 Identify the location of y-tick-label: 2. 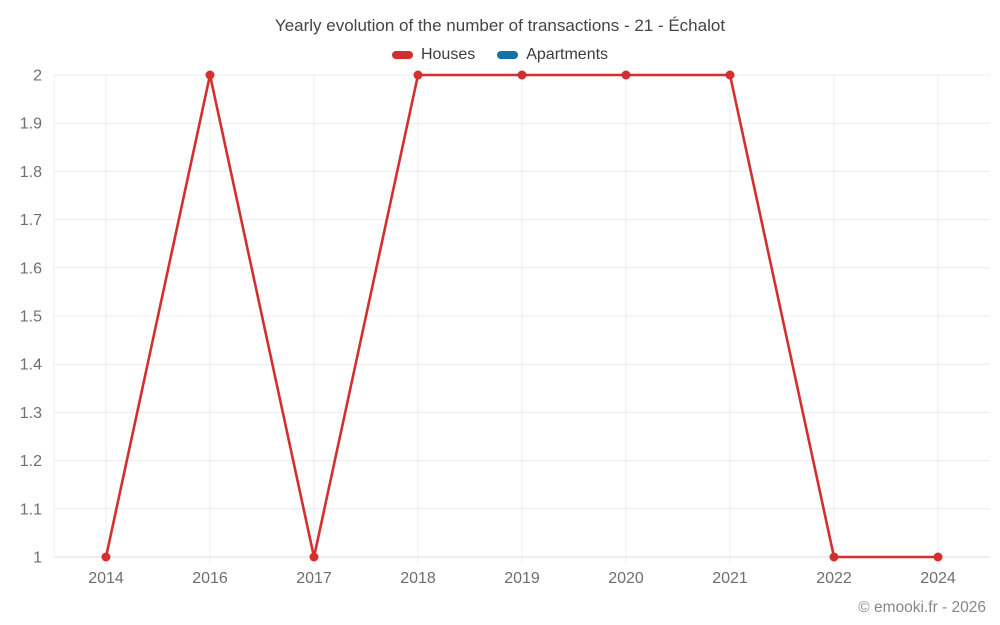
(37, 76).